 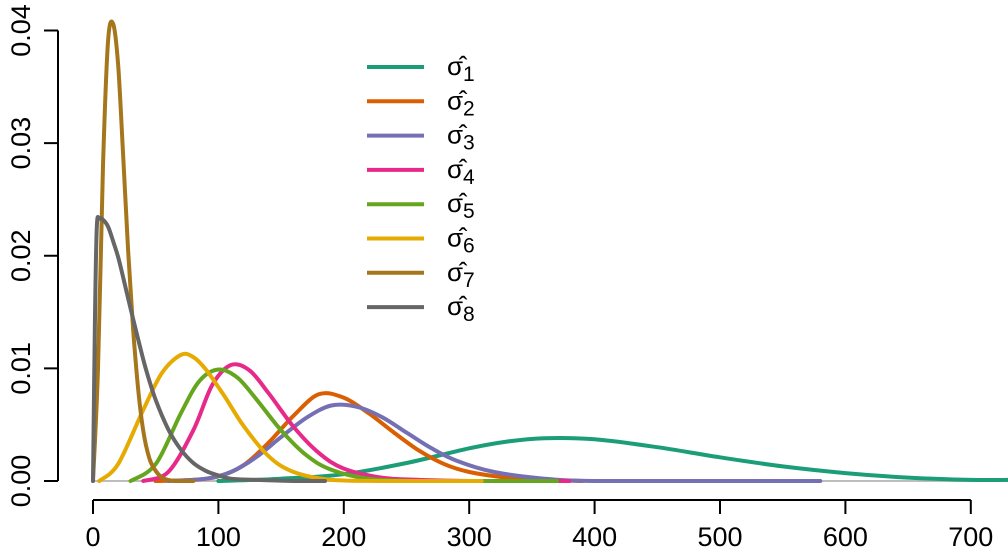 What do you see at coordinates (421, 188) in the screenshot?
I see `legend: σ̂1σ̂2σ̂3σ̂4σ̂5σ̂6σ̂7σ̂8` at bounding box center [421, 188].